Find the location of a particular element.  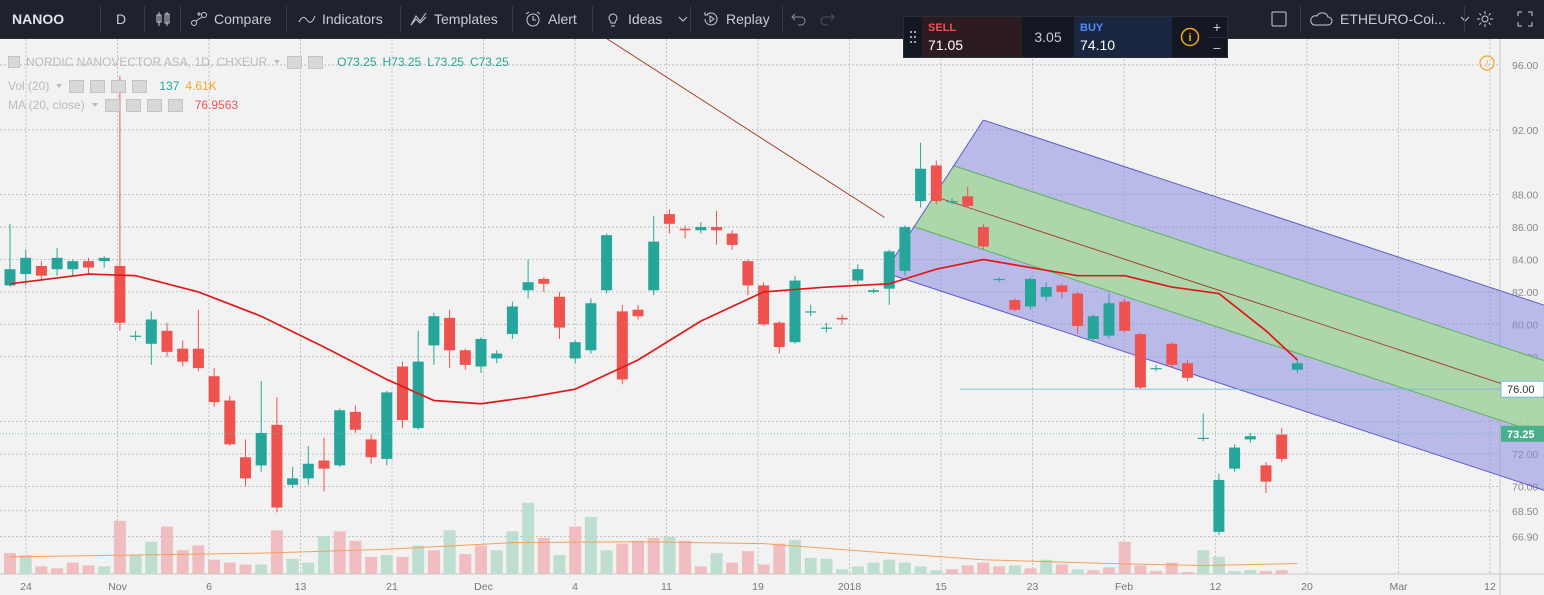

replay-button: Replay is located at coordinates (736, 19).